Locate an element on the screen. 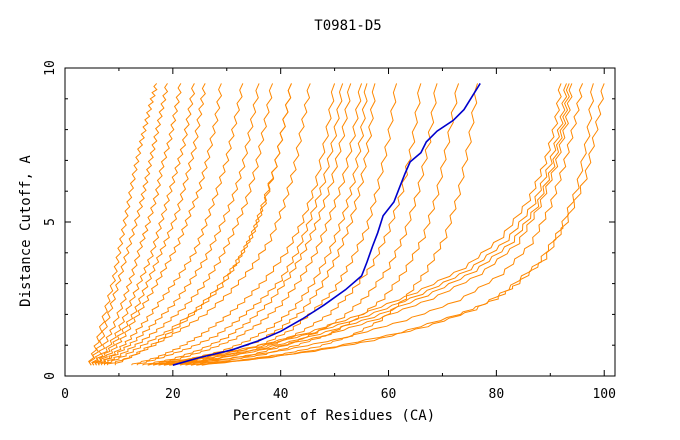 This screenshot has height=440, width=680. x-tick-label: 60 is located at coordinates (389, 394).